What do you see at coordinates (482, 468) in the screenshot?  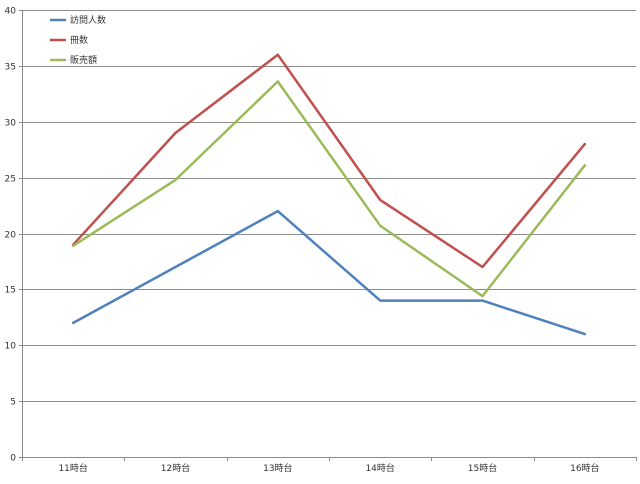 I see `x-tick-label: 15時台` at bounding box center [482, 468].